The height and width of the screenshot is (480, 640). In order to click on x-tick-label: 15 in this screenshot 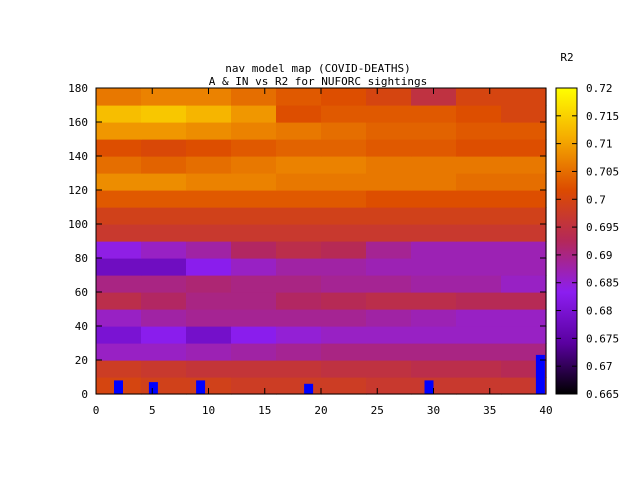, I will do `click(264, 410)`.